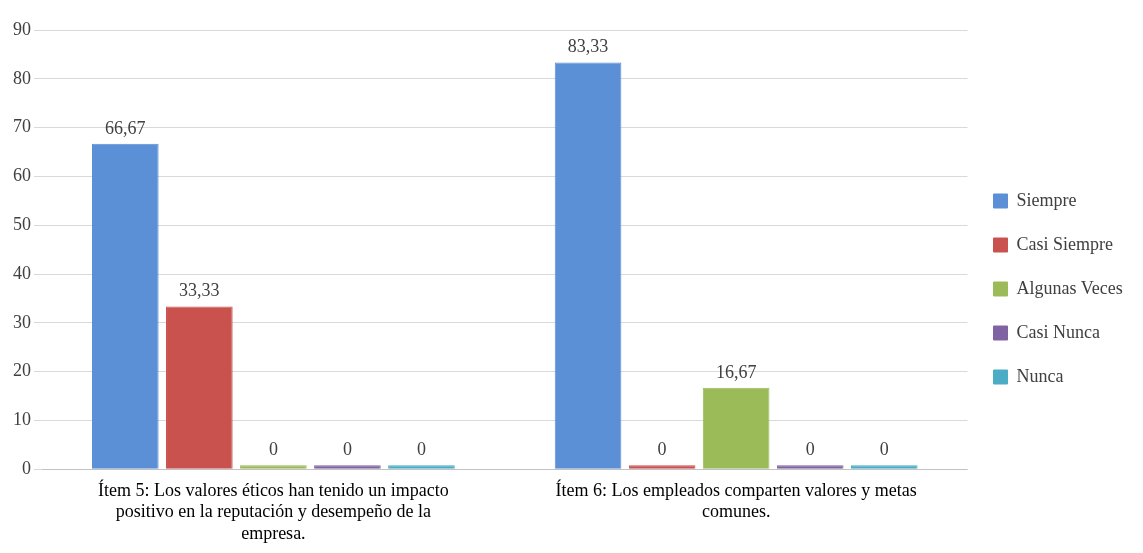 The height and width of the screenshot is (553, 1143). Describe the element at coordinates (1065, 243) in the screenshot. I see `legend-label: Casi Siempre` at that location.